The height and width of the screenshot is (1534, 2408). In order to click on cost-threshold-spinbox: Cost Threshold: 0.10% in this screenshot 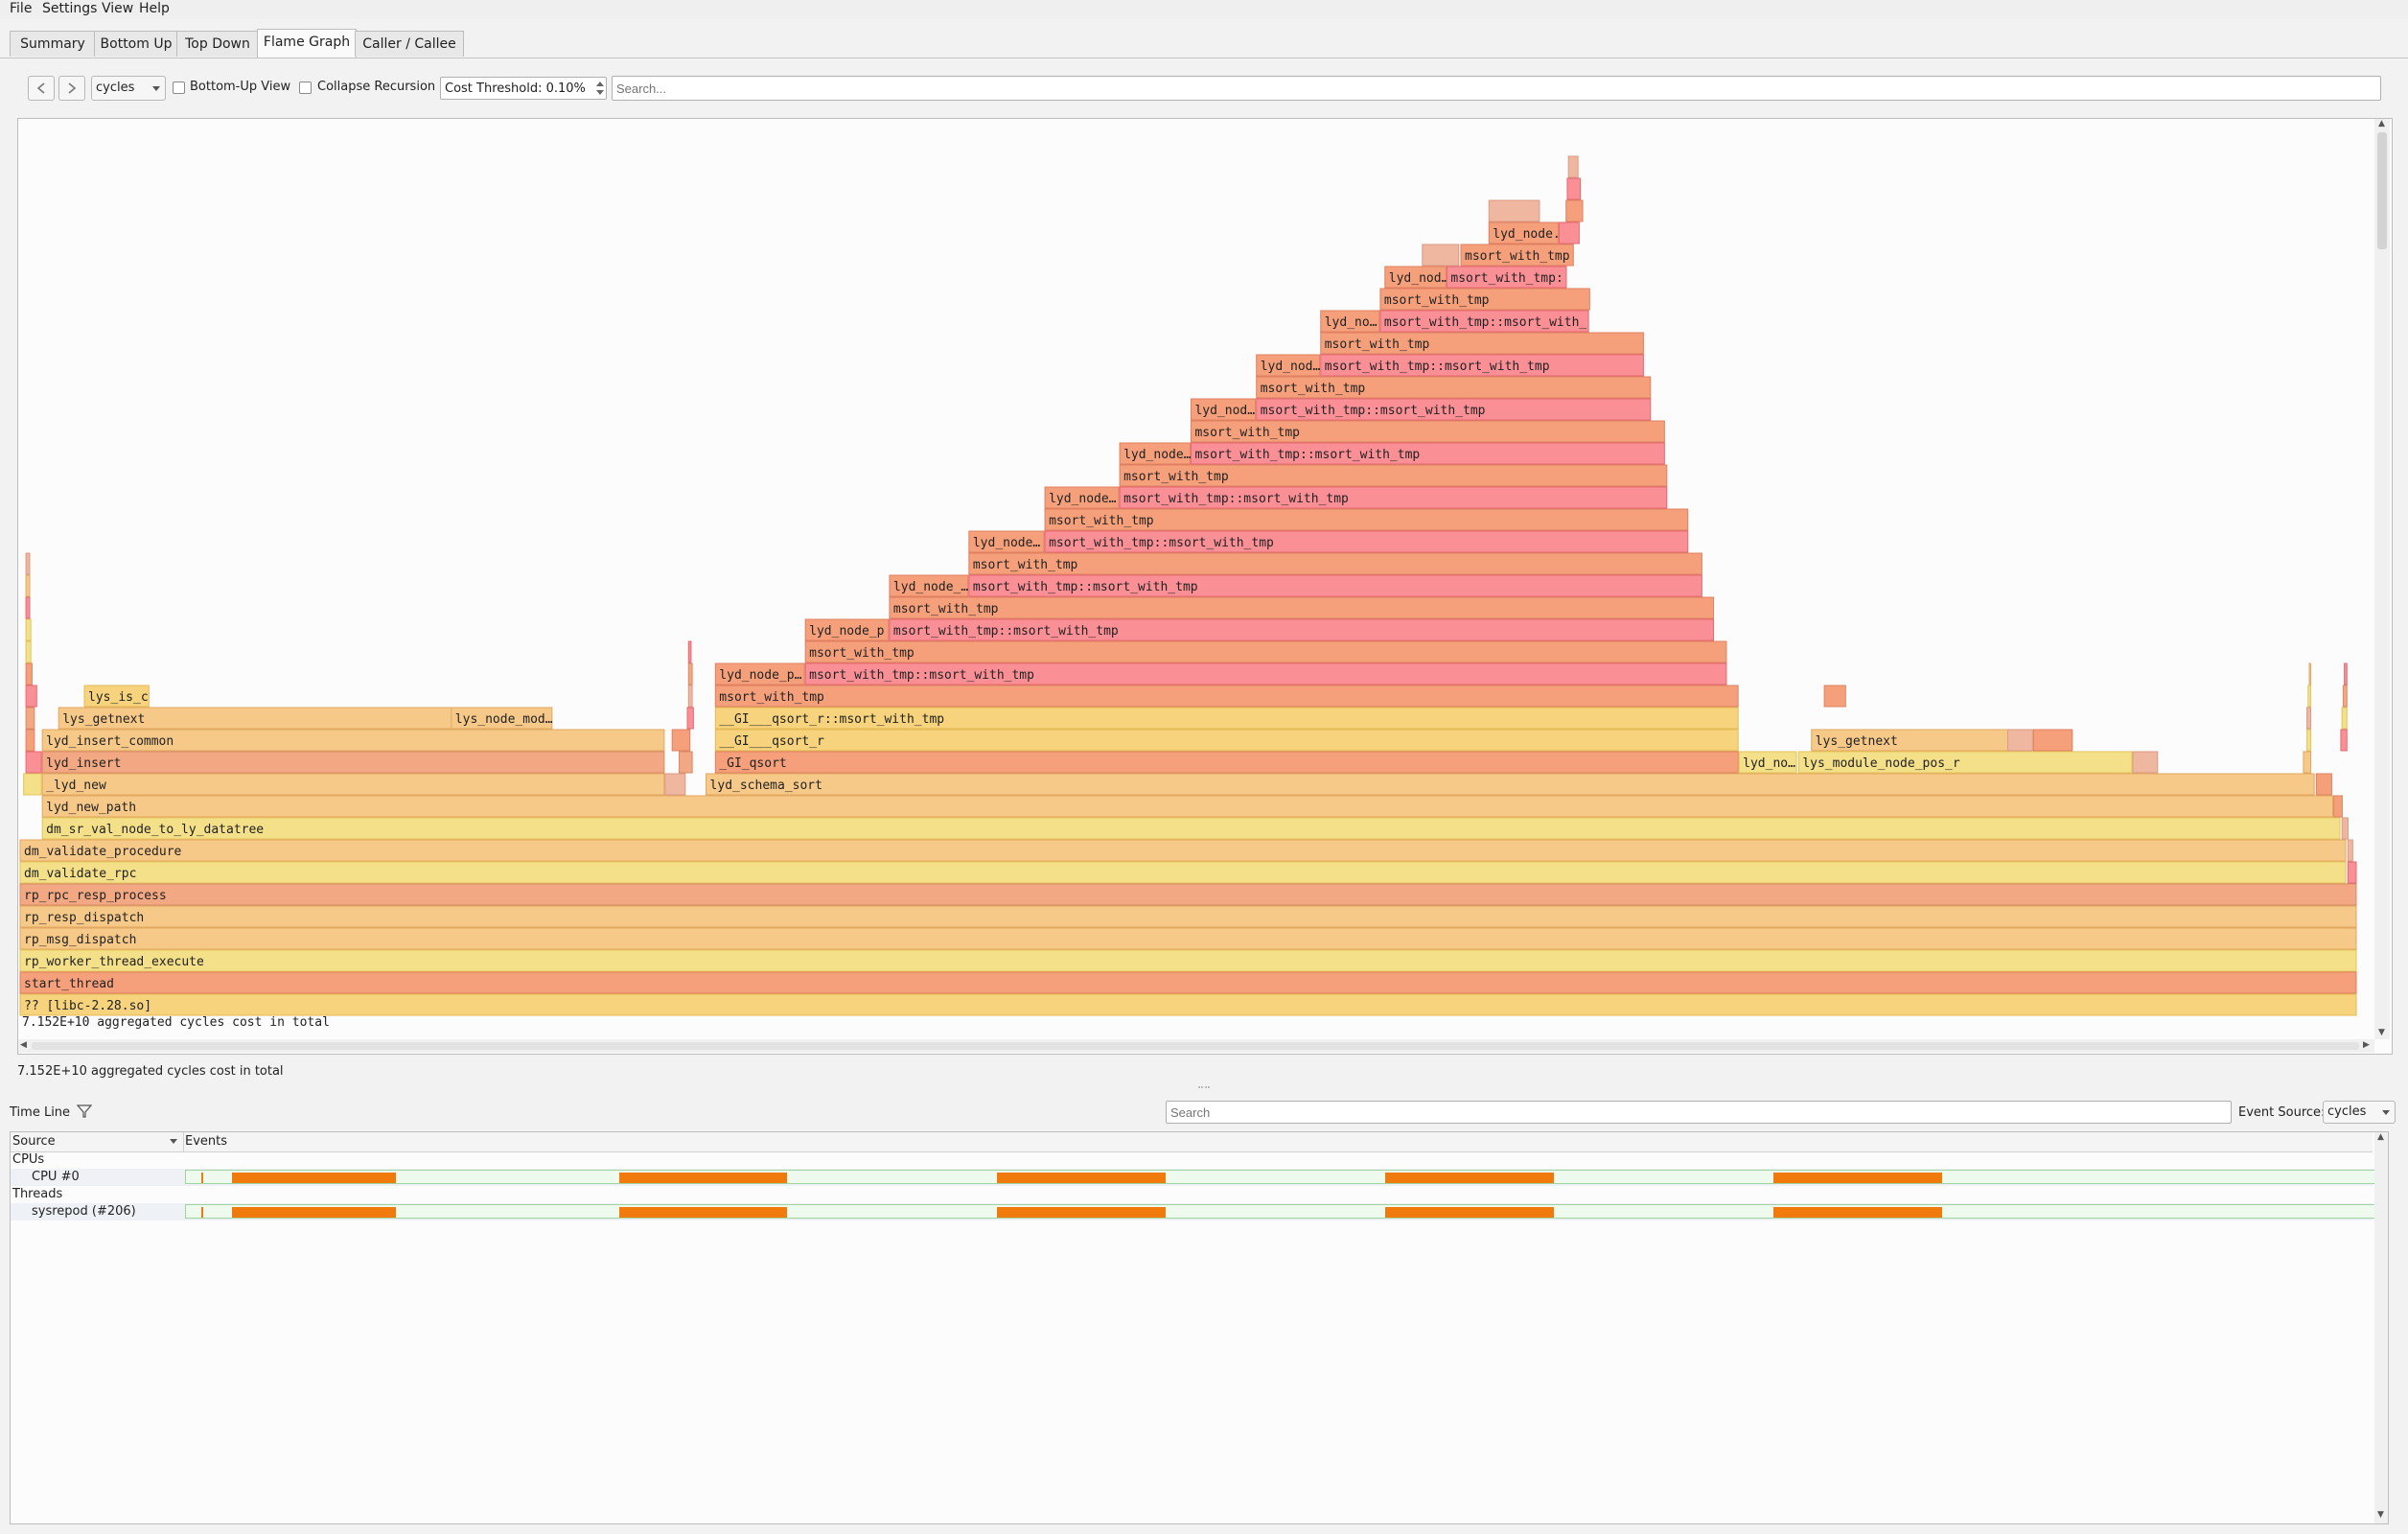, I will do `click(523, 88)`.